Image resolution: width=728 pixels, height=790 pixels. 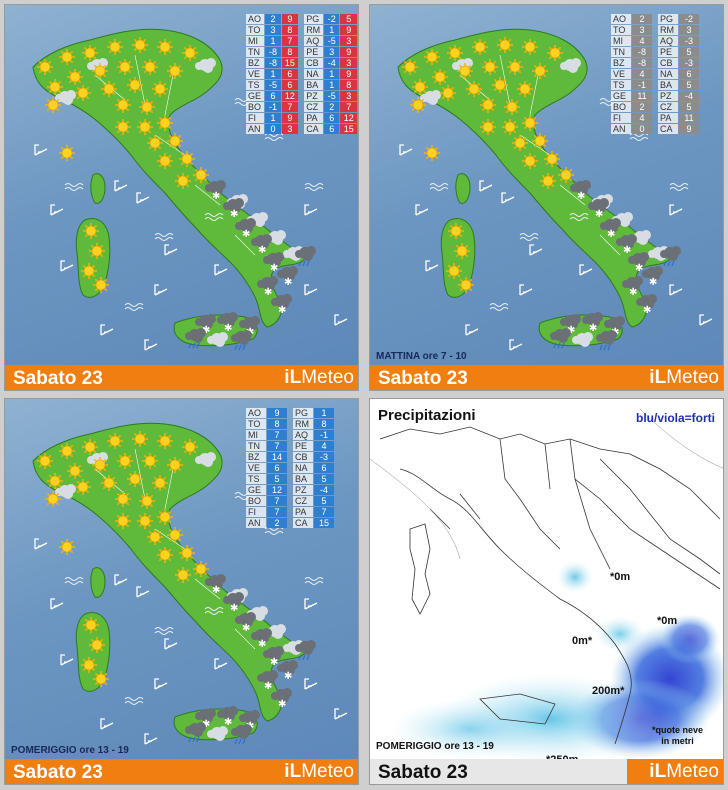 I want to click on temp-min: 2, so click(x=332, y=107).